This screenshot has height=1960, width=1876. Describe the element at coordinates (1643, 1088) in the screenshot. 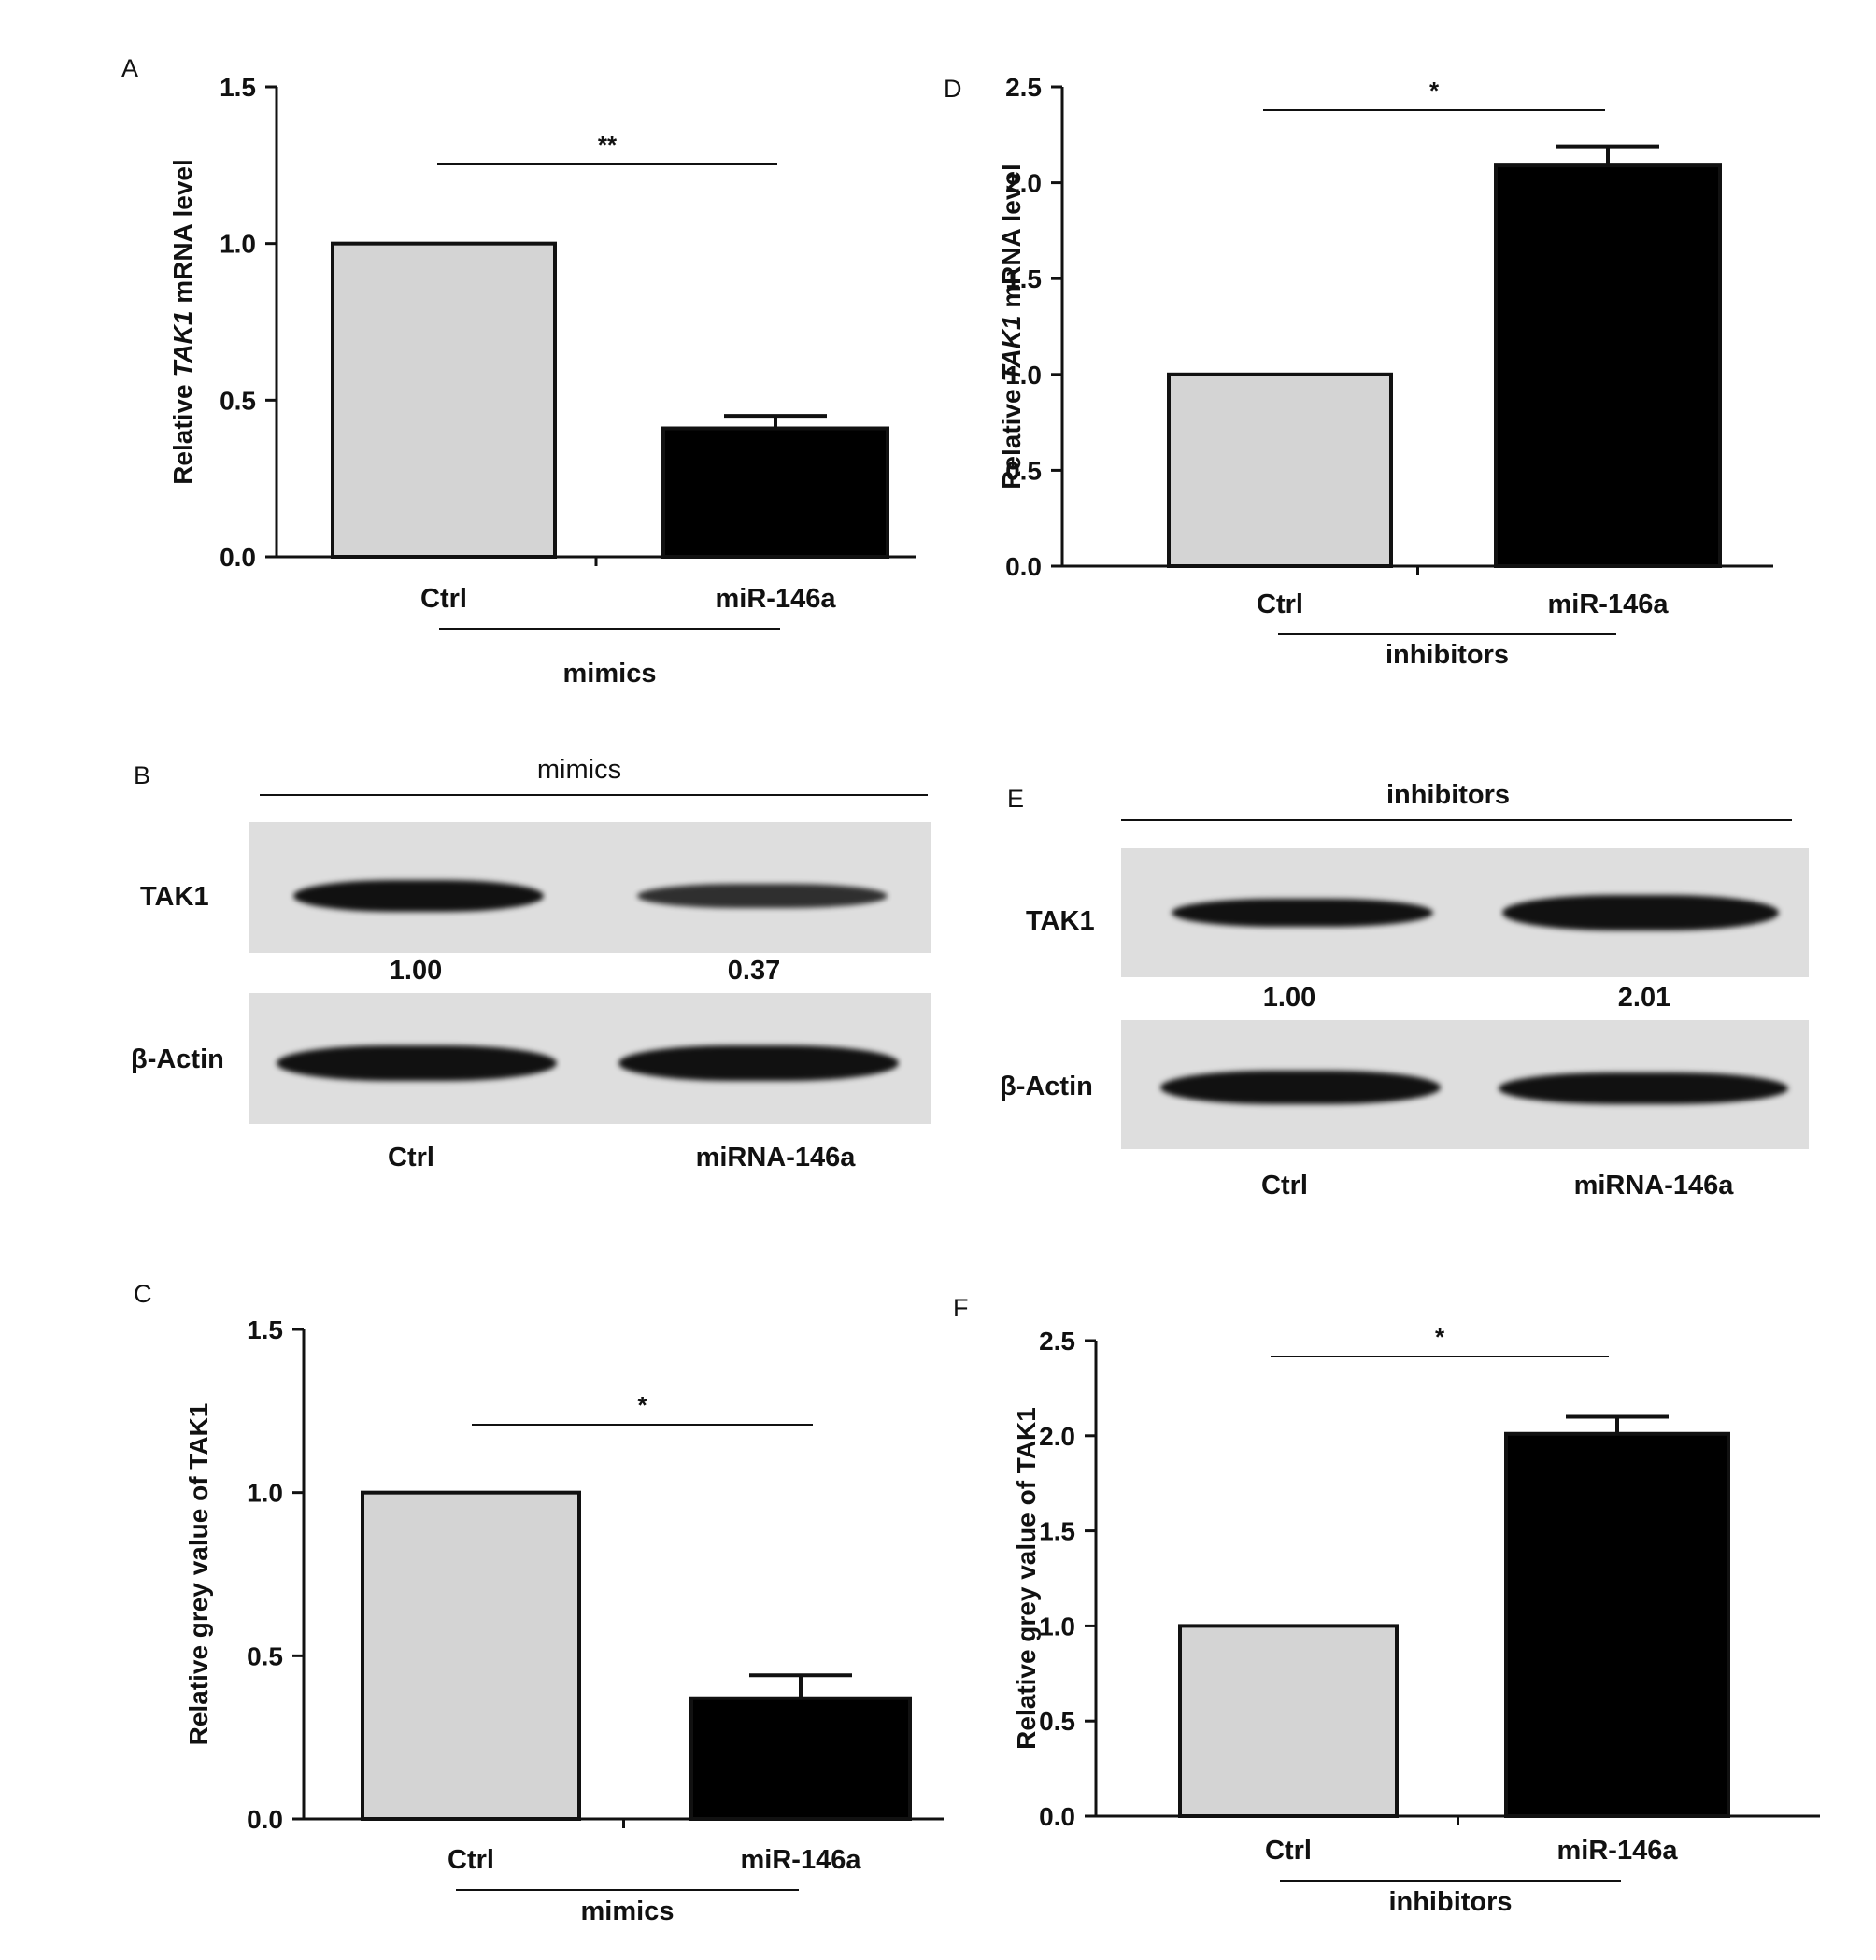

I see `blot-e-actin-band-mir` at that location.